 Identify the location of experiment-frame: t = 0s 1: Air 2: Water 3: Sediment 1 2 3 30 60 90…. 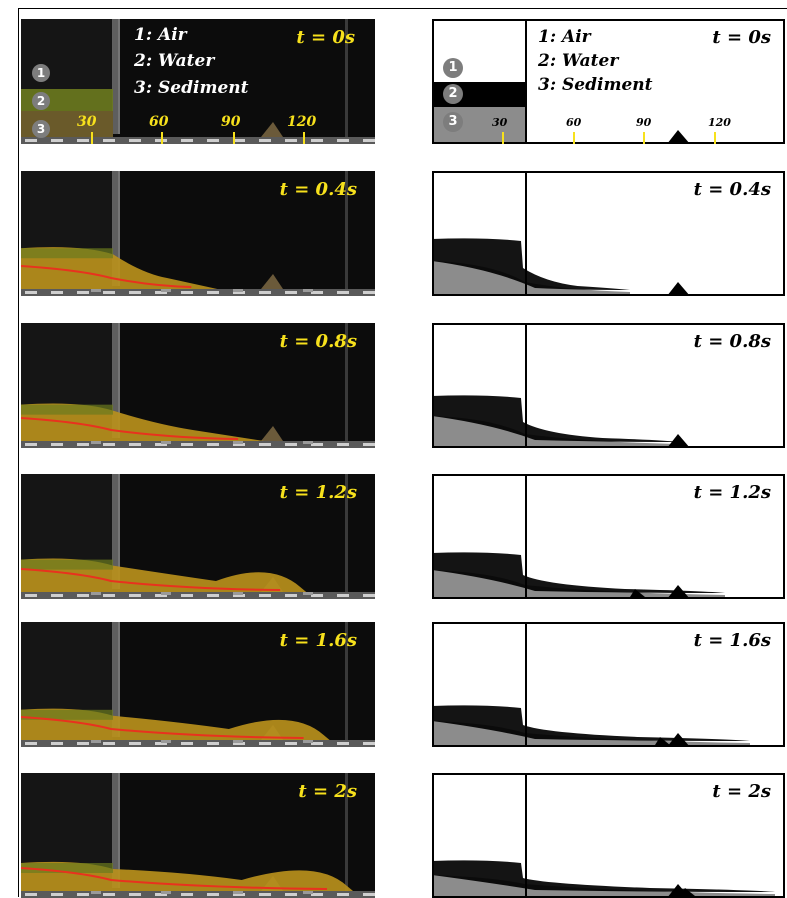
(198, 81).